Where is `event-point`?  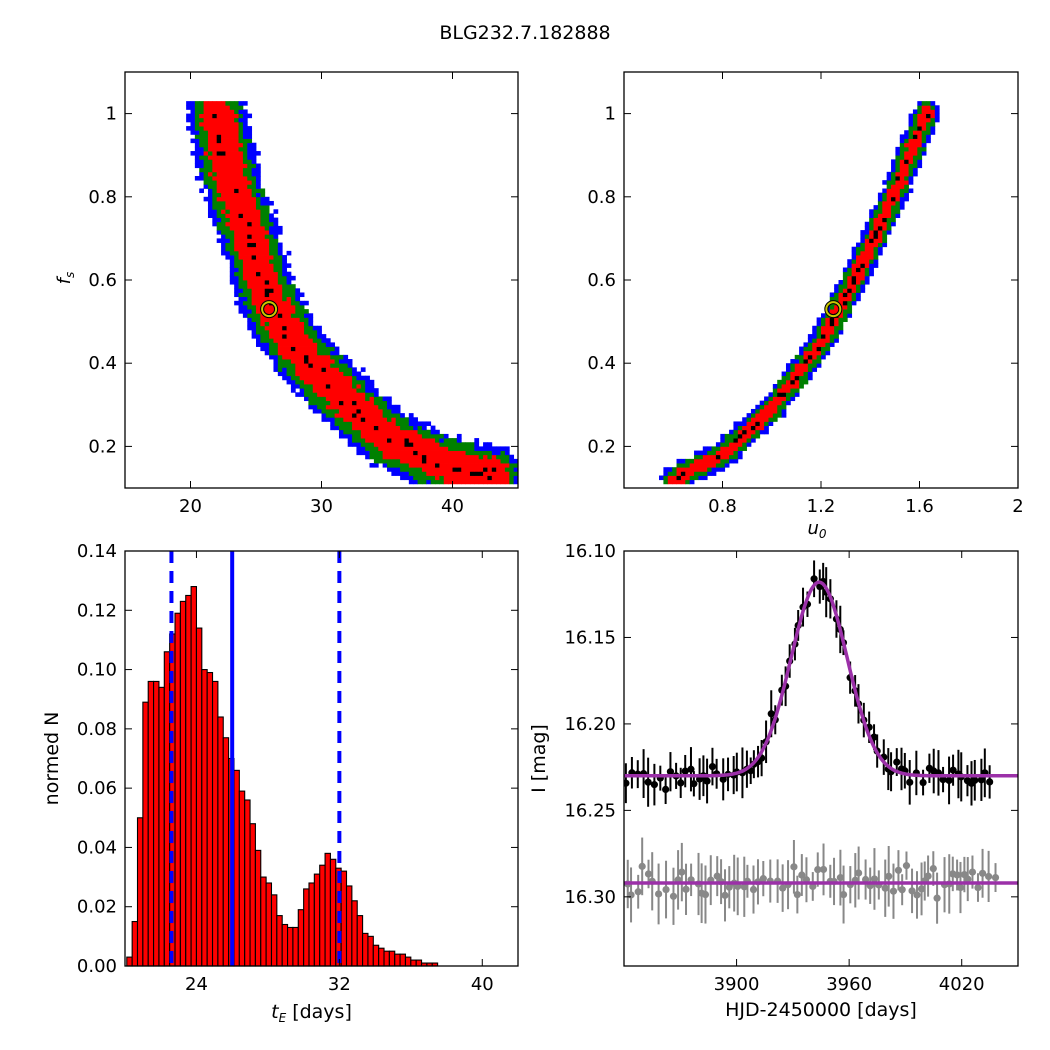
event-point is located at coordinates (943, 779).